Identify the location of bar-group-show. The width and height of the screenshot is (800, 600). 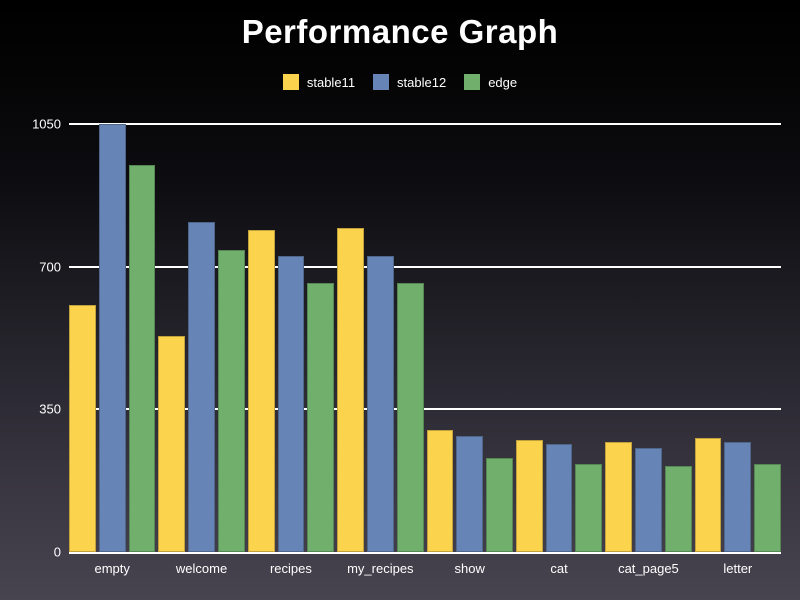
(469, 338).